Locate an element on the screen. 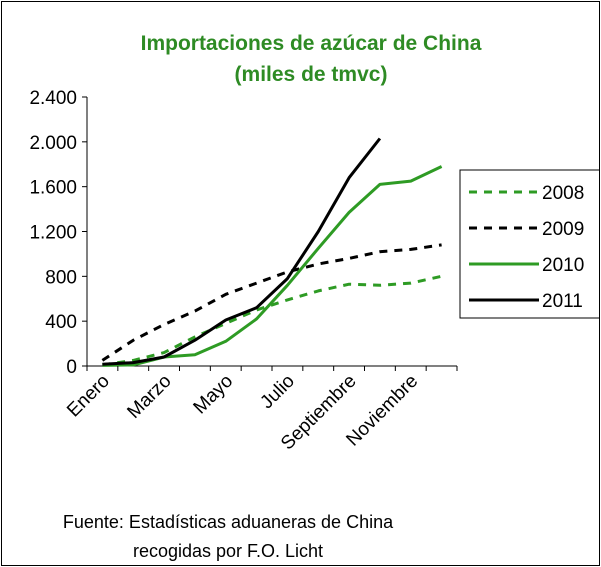  legend-label-2011: 2011 is located at coordinates (562, 301).